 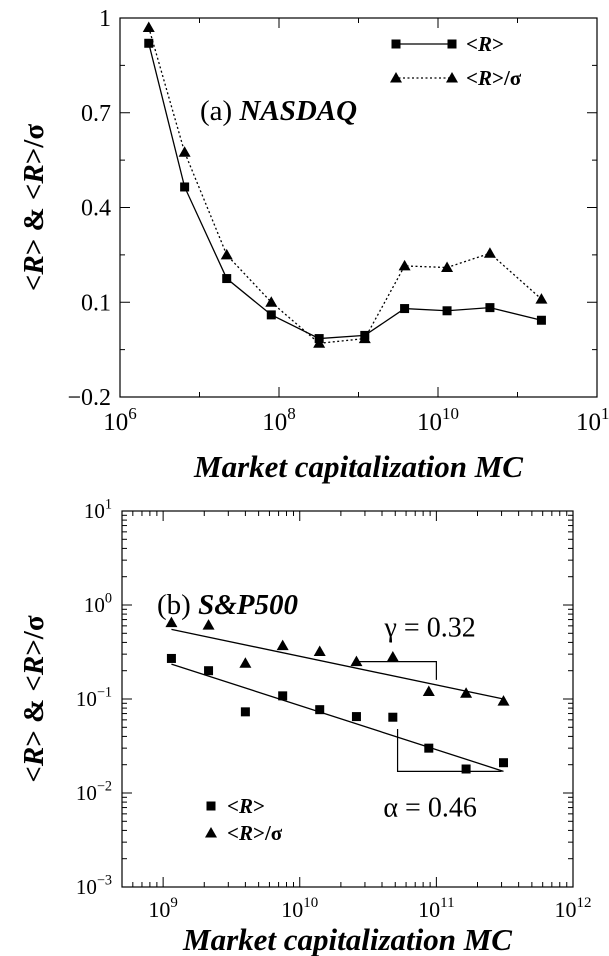 What do you see at coordinates (34, 699) in the screenshot?
I see `y-axis-label-b: <R> & <R>/σ` at bounding box center [34, 699].